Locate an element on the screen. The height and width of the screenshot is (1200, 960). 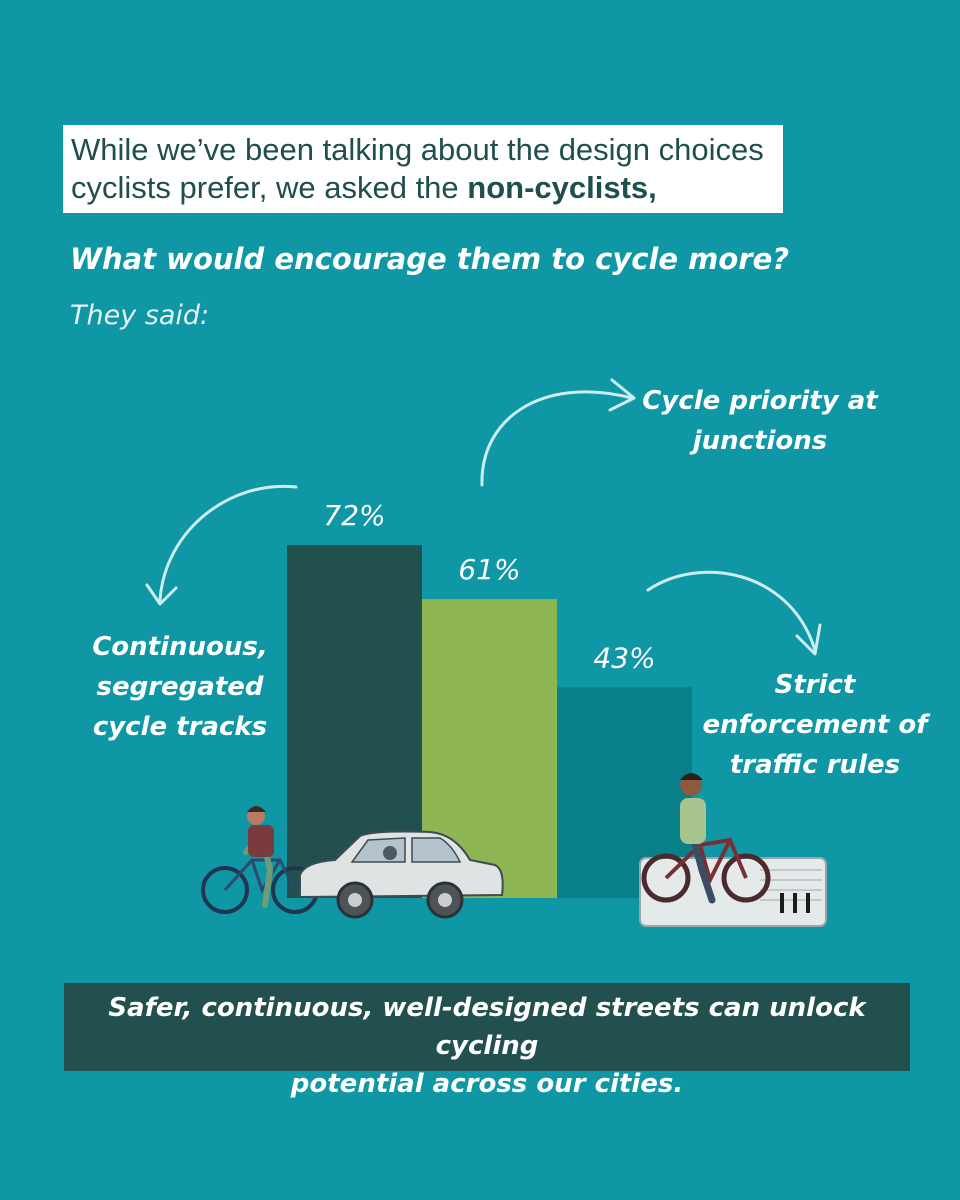
callout-tracks-line: cycle tracks is located at coordinates (180, 727).